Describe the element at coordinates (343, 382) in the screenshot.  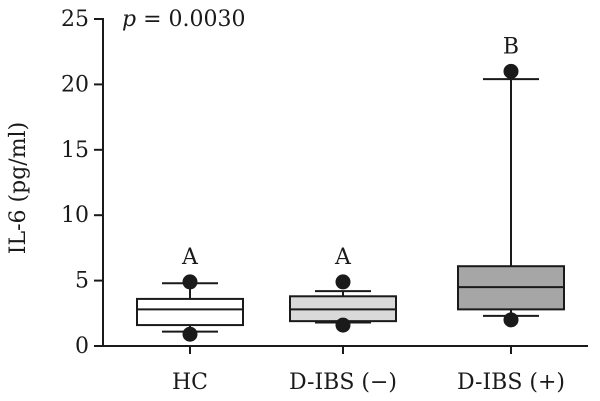
I see `x-tick-label: D-IBS (−)` at that location.